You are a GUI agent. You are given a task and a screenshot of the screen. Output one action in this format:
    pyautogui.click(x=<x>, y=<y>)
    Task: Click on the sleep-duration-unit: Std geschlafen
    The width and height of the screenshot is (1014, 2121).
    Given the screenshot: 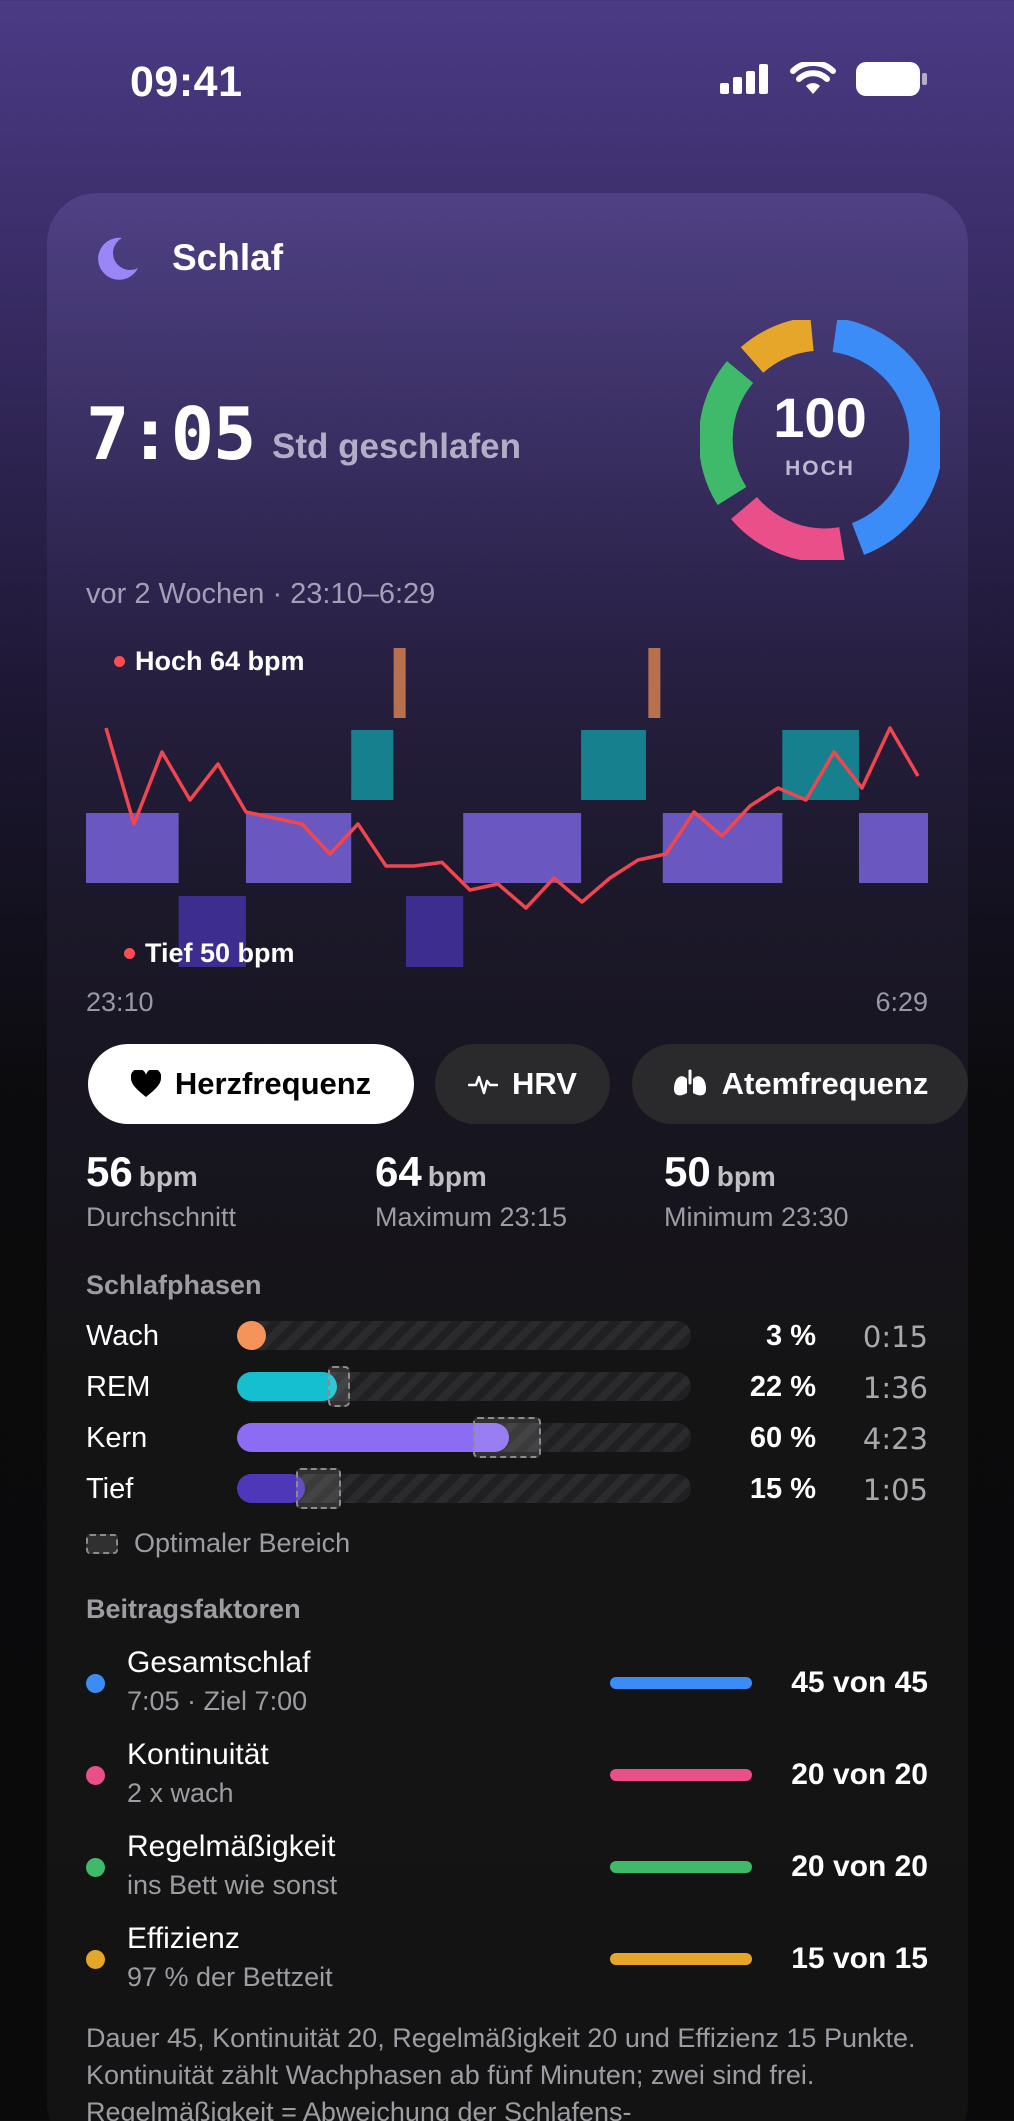 What is the action you would take?
    pyautogui.click(x=396, y=446)
    